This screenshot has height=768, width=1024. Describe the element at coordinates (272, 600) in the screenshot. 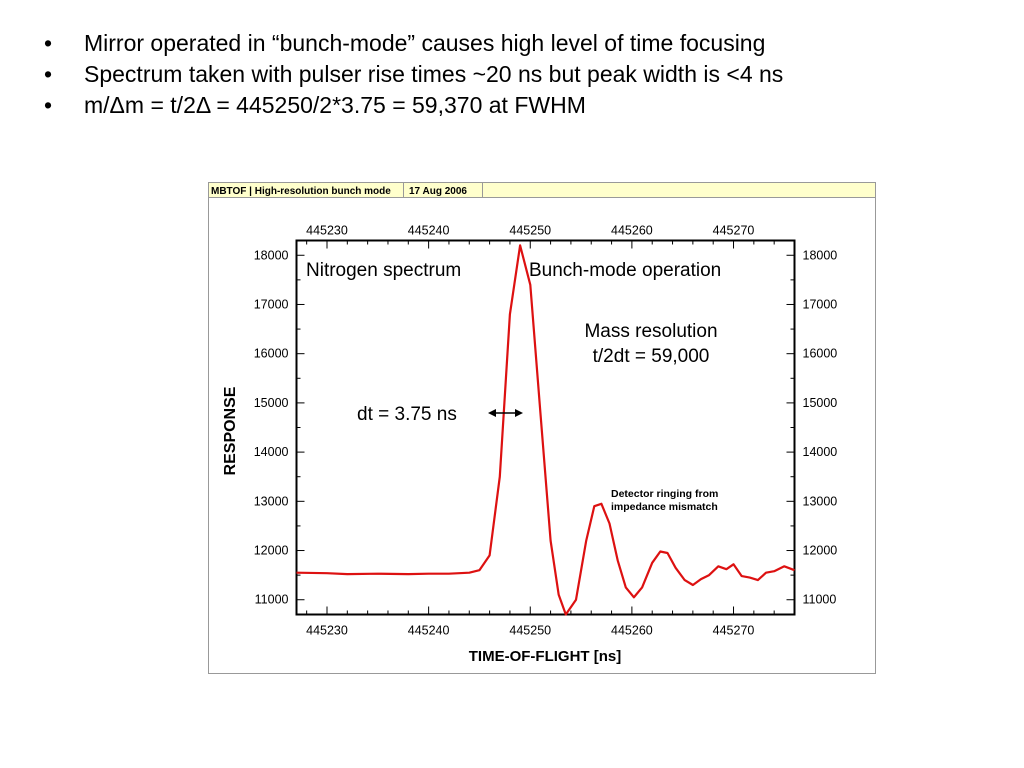

I see `y-tick-label-left: 11000` at that location.